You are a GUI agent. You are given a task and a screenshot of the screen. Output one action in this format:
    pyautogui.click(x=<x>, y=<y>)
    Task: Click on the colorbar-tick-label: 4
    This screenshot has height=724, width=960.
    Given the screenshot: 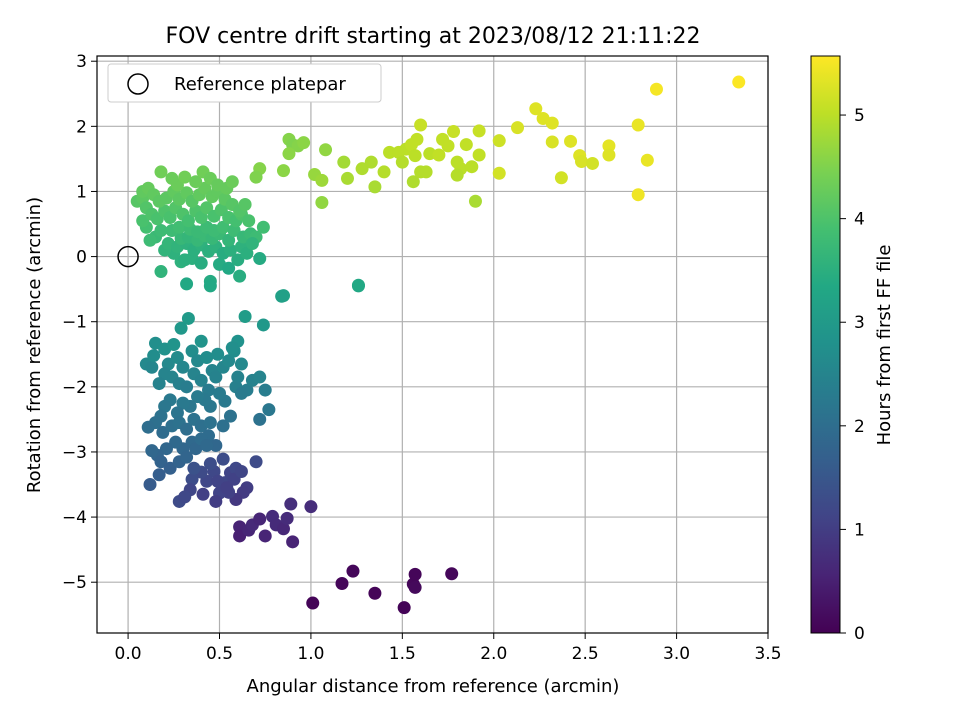 What is the action you would take?
    pyautogui.click(x=859, y=220)
    